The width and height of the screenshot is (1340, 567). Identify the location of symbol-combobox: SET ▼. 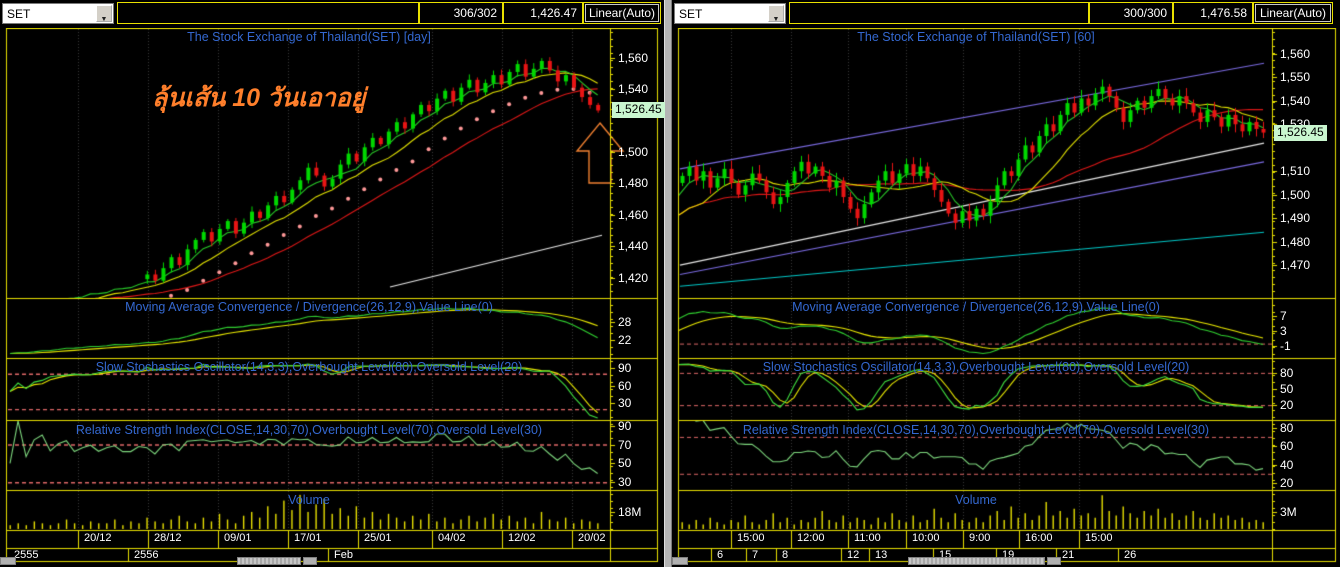
(58, 13).